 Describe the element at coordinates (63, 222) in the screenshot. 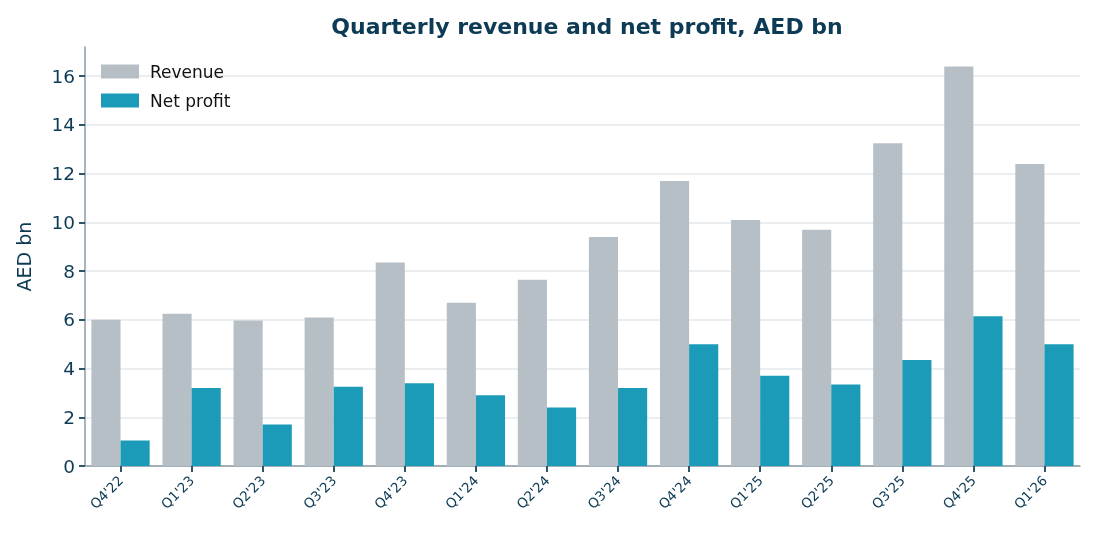

I see `y-tick-label: 10` at that location.